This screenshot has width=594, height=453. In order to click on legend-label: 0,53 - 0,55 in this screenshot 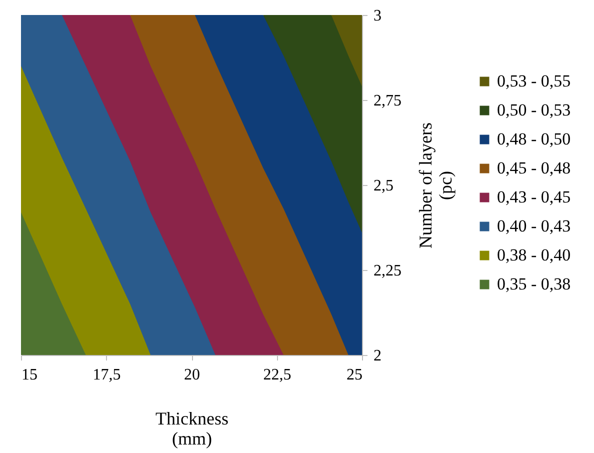, I will do `click(534, 81)`.